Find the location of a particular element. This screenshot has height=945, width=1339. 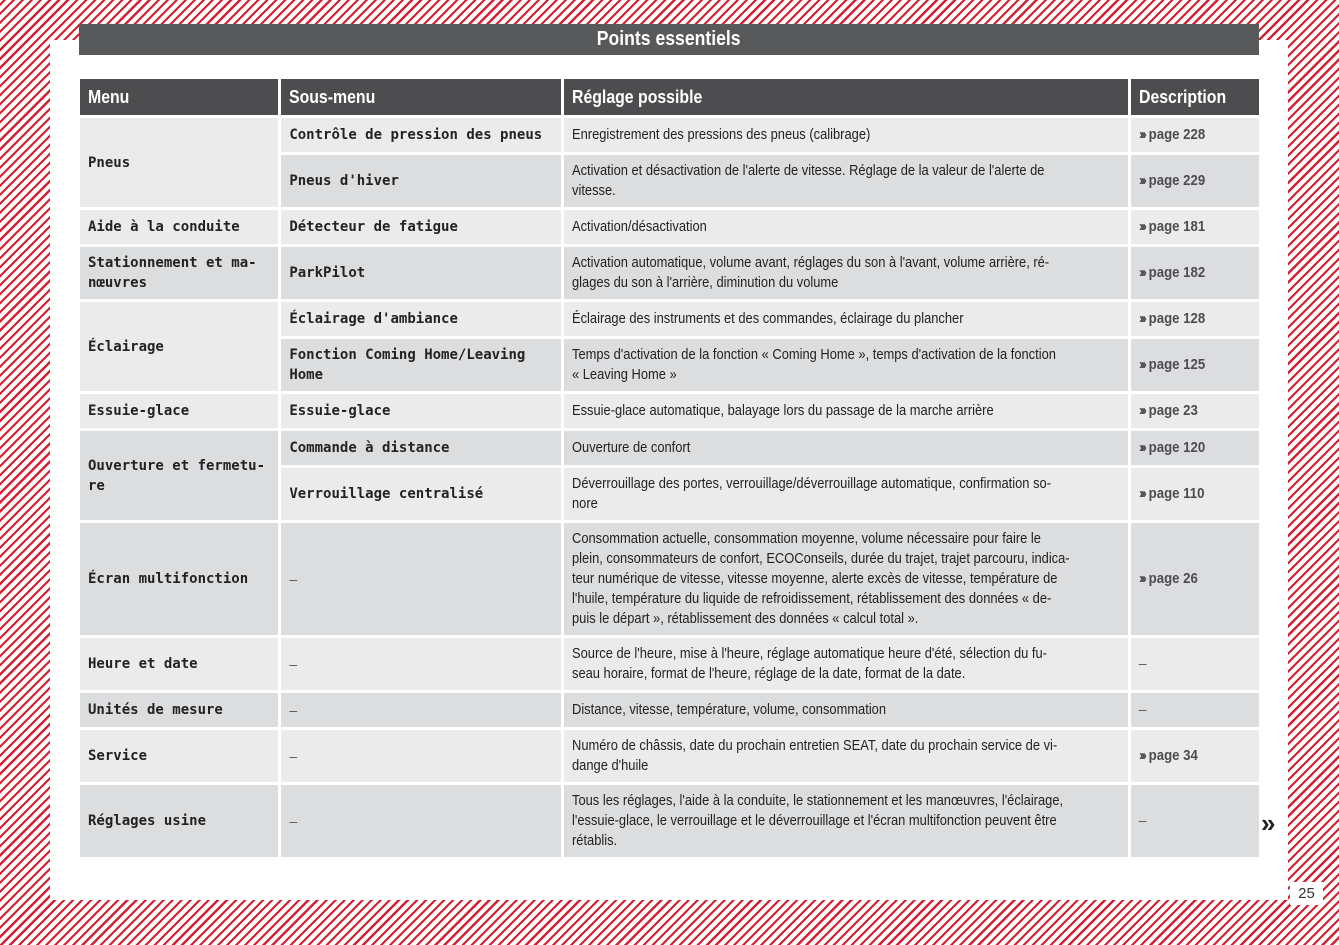

page-reference-link: ››› page 26 is located at coordinates (1168, 578).